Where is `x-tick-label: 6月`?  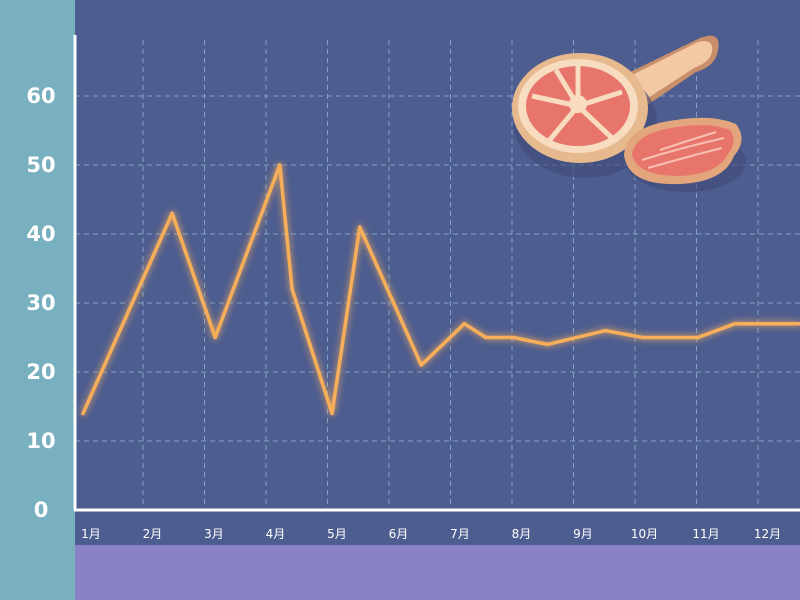 x-tick-label: 6月 is located at coordinates (399, 534).